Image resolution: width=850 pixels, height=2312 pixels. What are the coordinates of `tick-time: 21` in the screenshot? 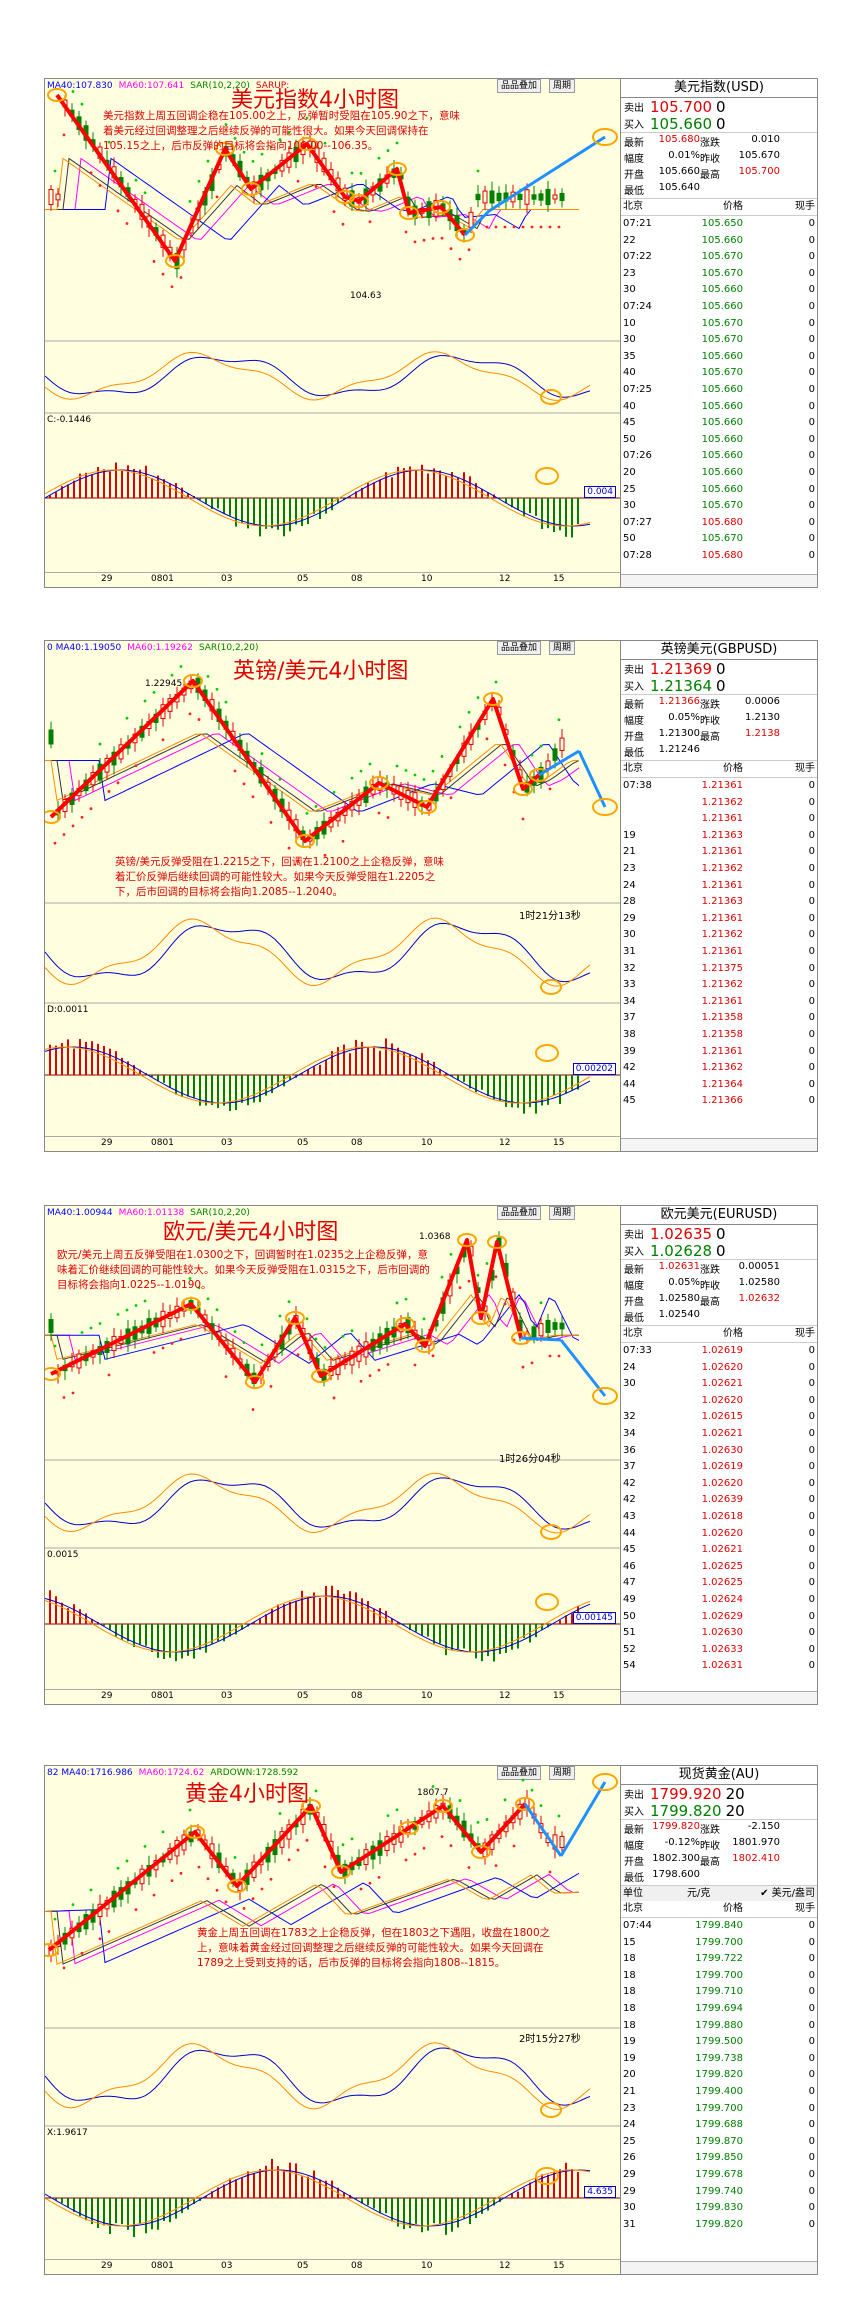 It's located at (629, 2091).